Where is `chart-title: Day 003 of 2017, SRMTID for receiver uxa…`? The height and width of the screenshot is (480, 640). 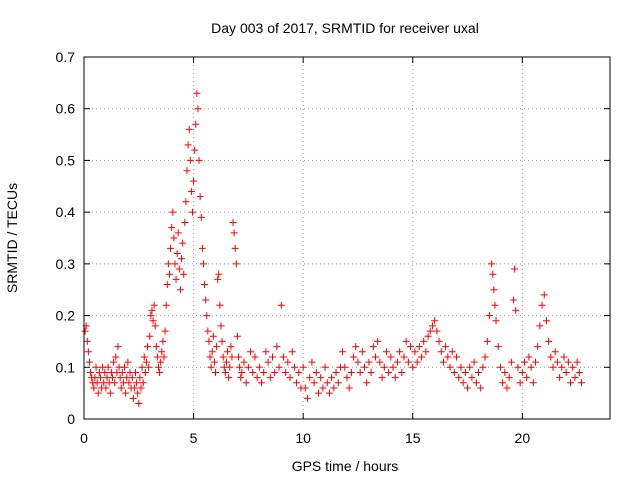 chart-title: Day 003 of 2017, SRMTID for receiver uxa… is located at coordinates (345, 28).